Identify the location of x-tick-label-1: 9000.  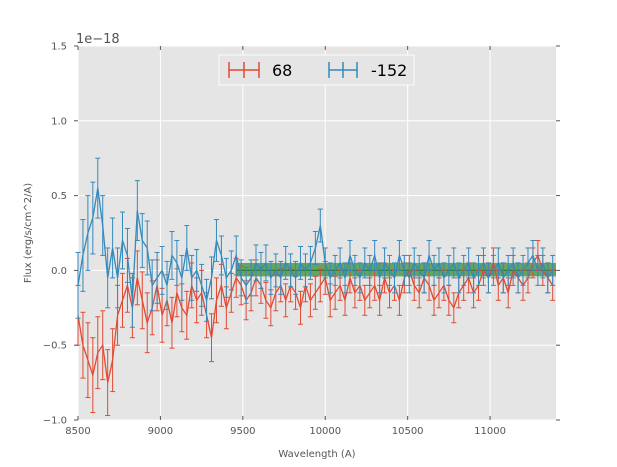
(160, 431).